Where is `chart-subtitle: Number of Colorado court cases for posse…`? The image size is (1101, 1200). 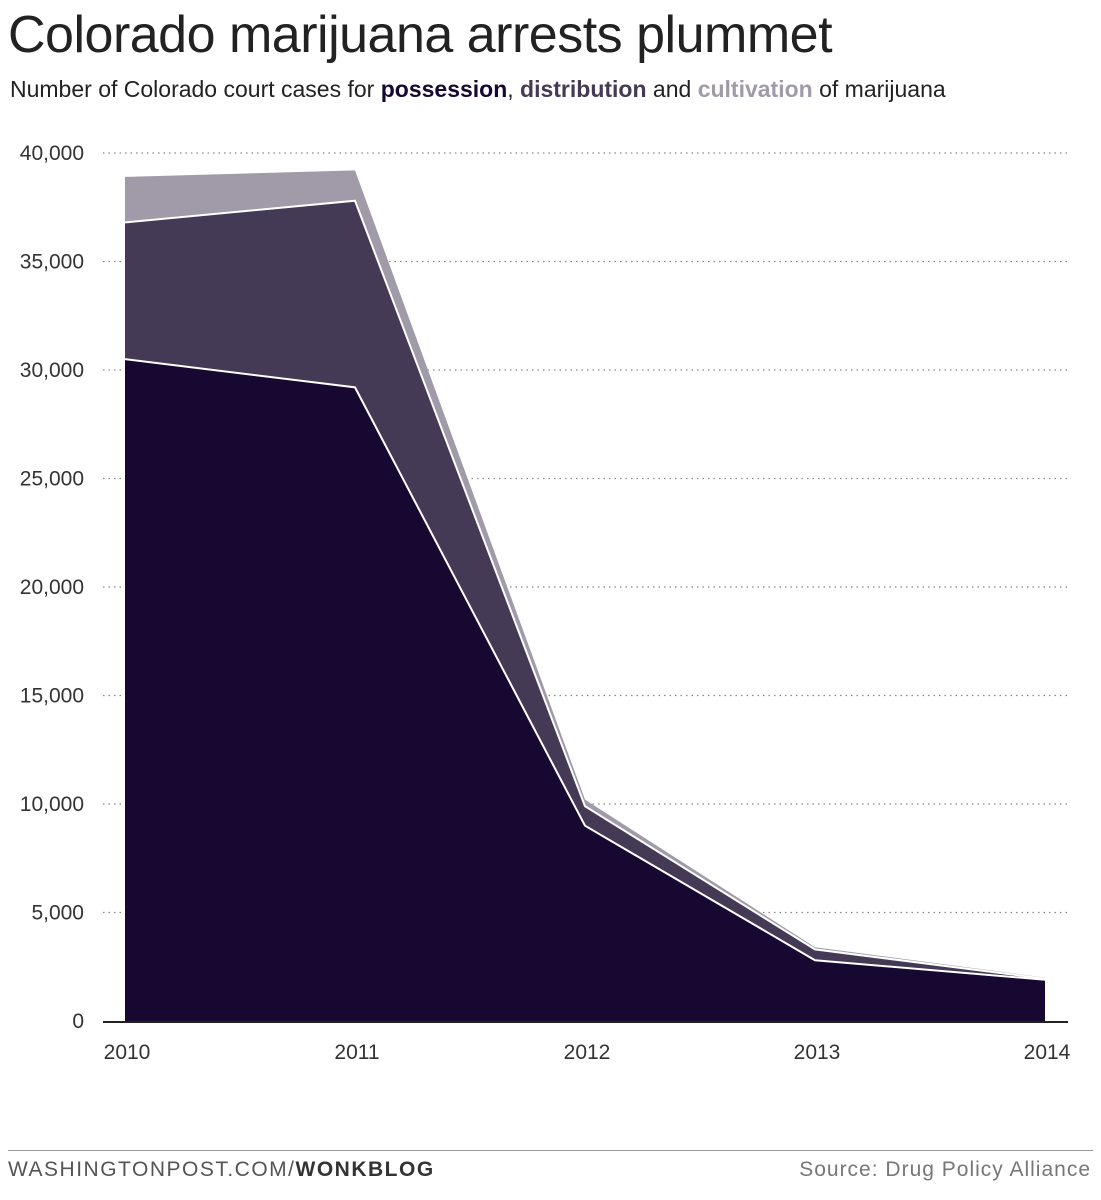 chart-subtitle: Number of Colorado court cases for posse… is located at coordinates (478, 89).